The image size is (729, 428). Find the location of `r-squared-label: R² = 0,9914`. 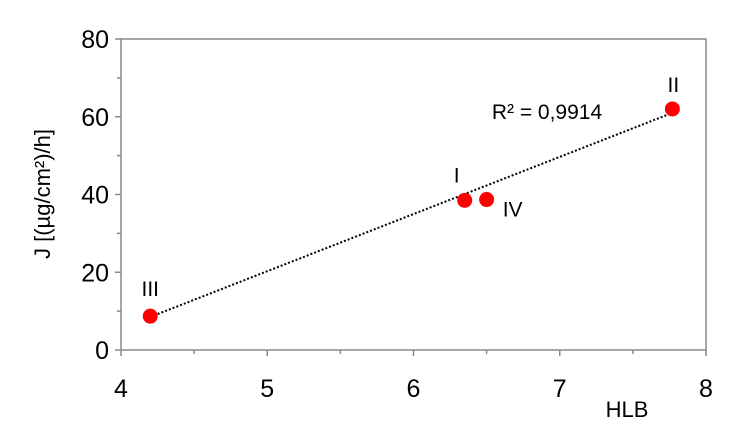

r-squared-label: R² = 0,9914 is located at coordinates (547, 112).